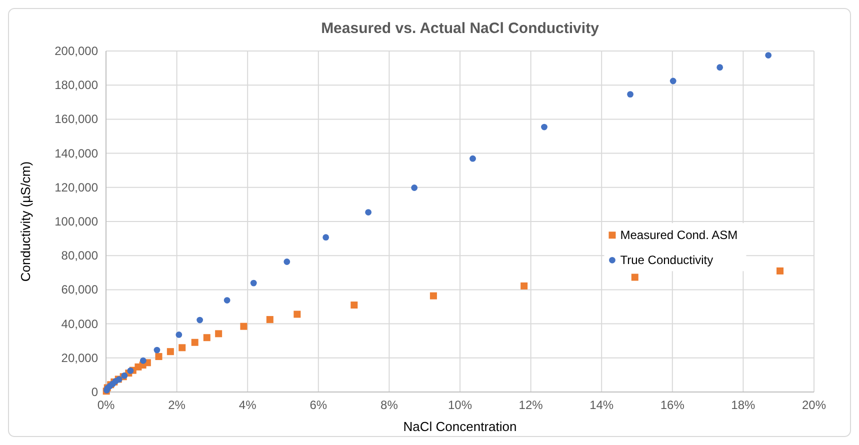 This screenshot has height=445, width=859. I want to click on y-tick-label: 140,000, so click(76, 153).